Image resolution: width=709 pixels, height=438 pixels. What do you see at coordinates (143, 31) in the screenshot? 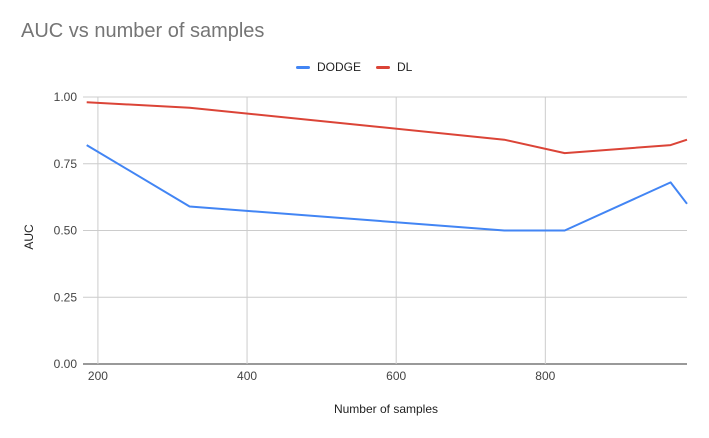
I see `chart-title: AUC vs number of samples` at bounding box center [143, 31].